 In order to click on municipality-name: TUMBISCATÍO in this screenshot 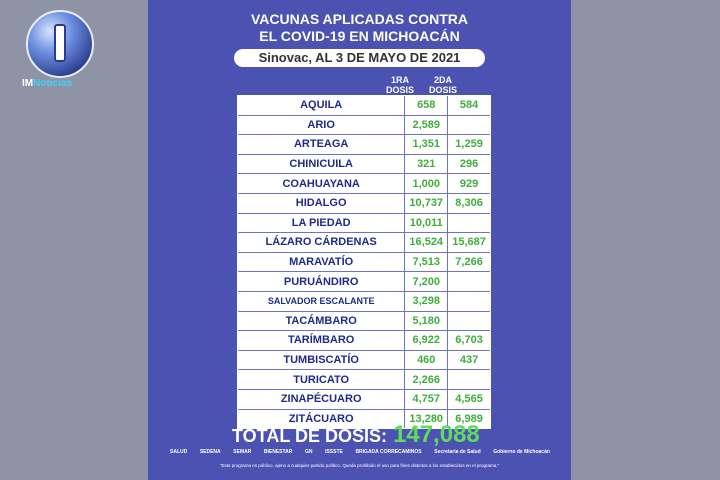, I will do `click(322, 360)`.